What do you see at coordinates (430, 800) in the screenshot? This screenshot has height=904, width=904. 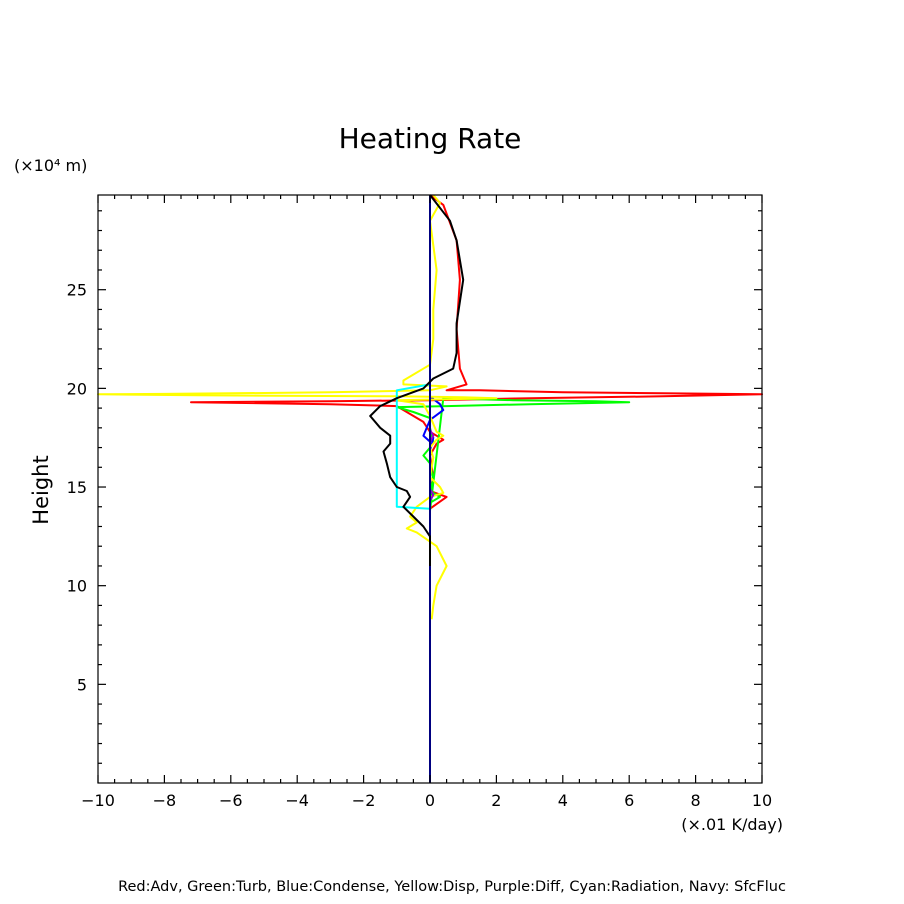 I see `x-tick-label: 0` at bounding box center [430, 800].